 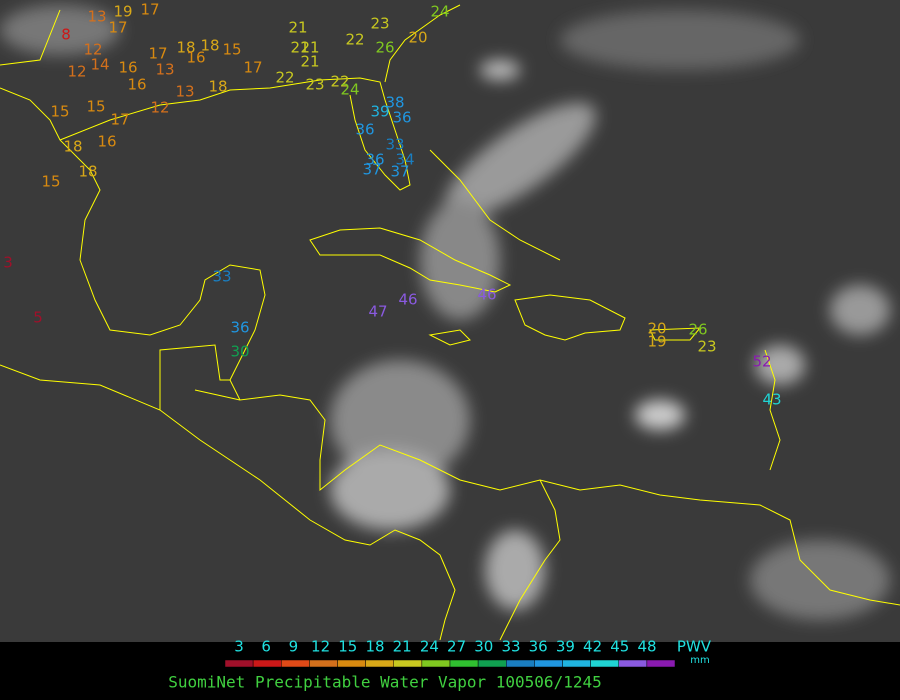 I want to click on station-value: 19, so click(x=656, y=342).